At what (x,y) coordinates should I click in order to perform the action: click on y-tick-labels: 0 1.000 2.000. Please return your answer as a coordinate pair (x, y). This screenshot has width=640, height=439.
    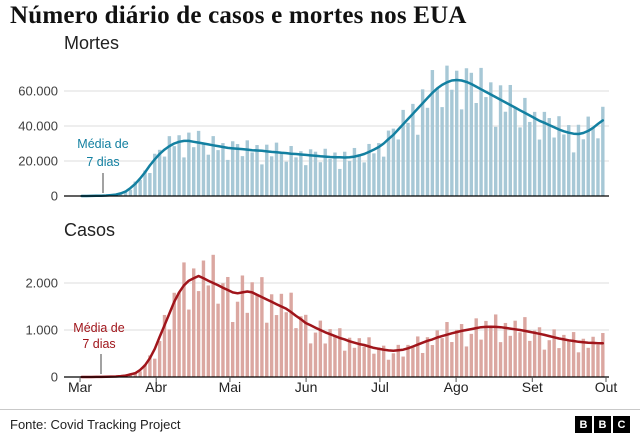
    Looking at the image, I should click on (41, 330).